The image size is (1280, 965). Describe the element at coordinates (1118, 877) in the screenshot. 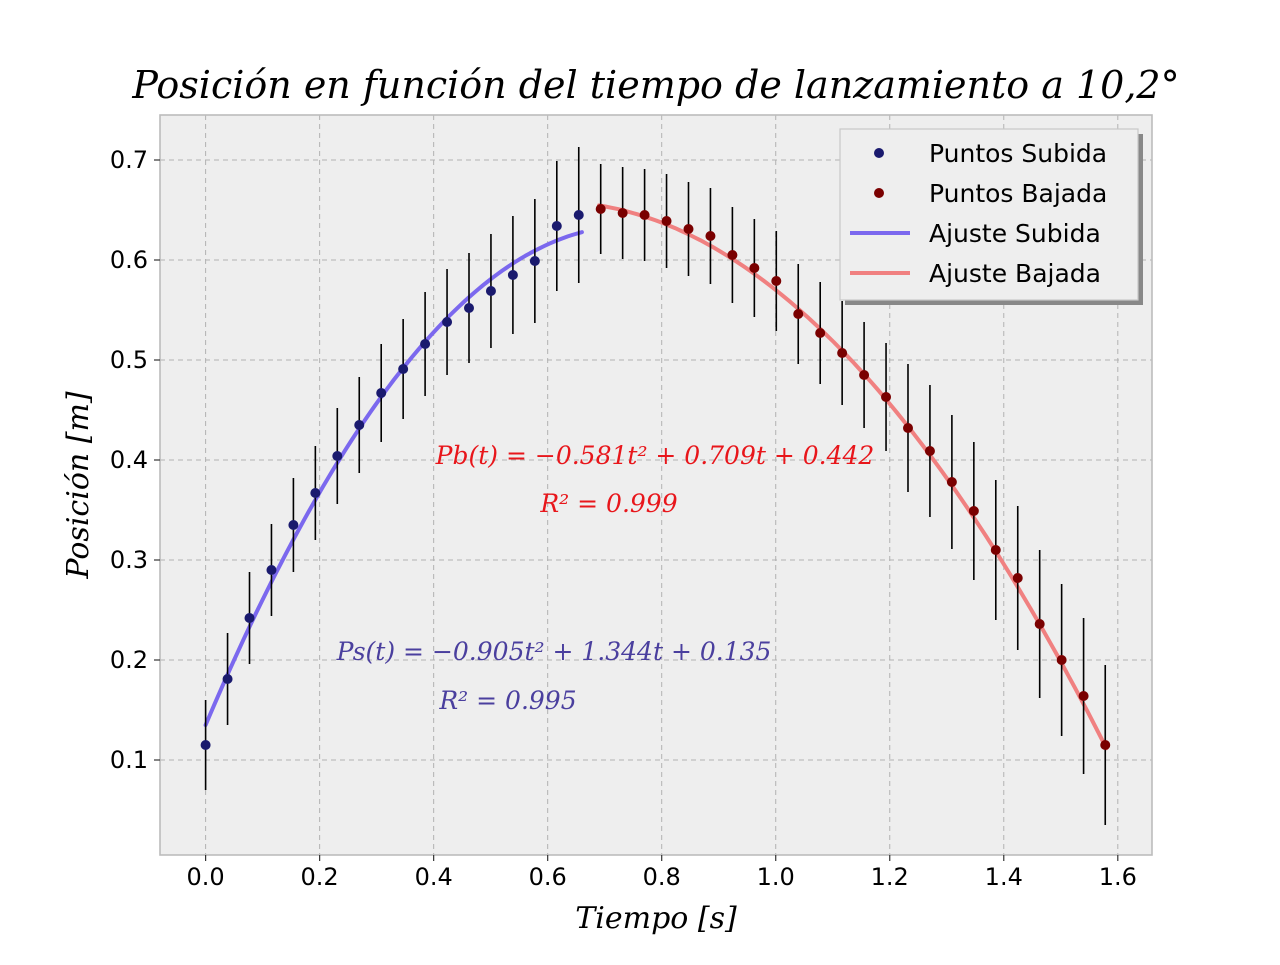

I see `x-tick-label: 1.6` at that location.